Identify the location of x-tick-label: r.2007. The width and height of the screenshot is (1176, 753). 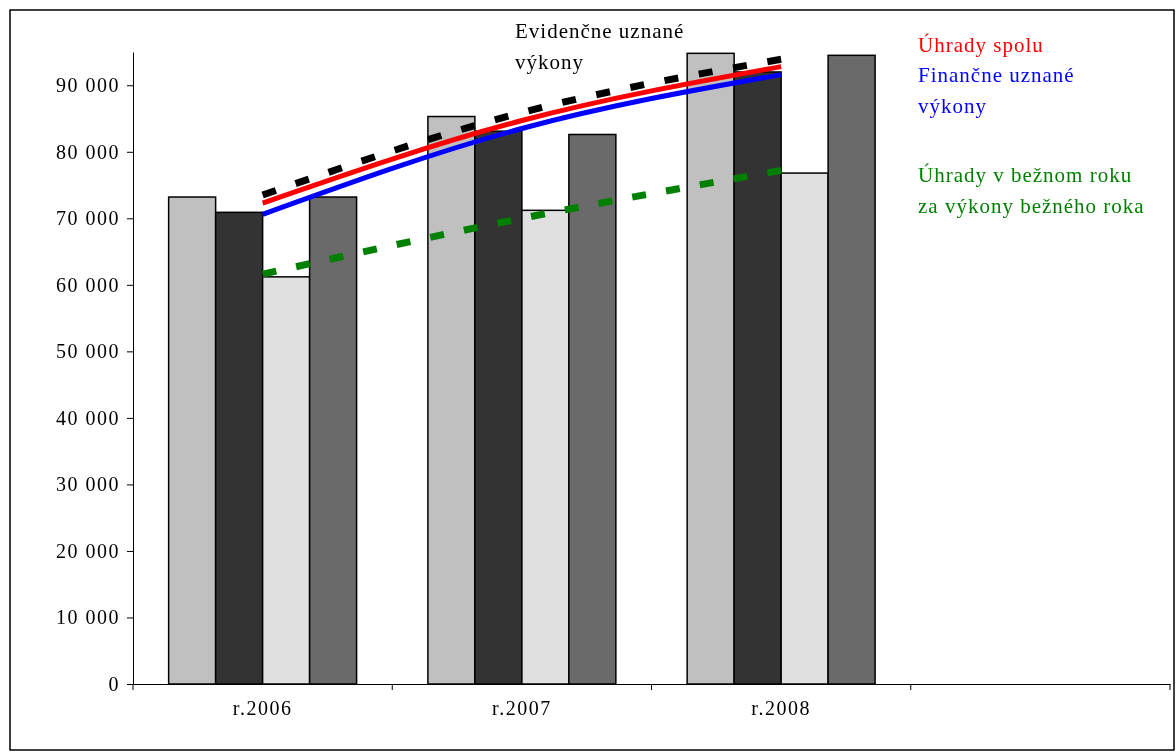
(522, 708).